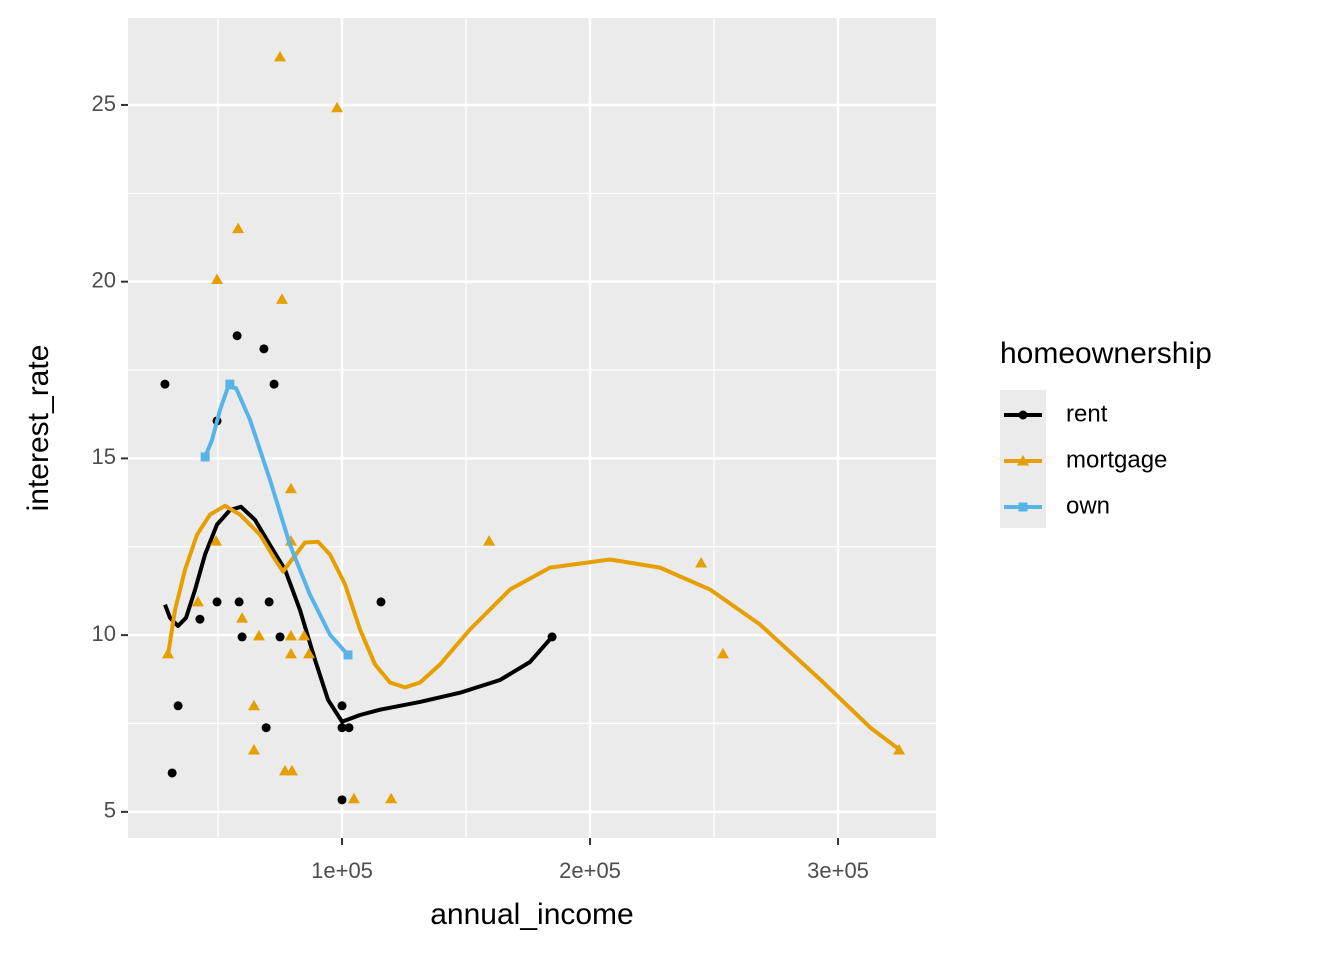 This screenshot has height=960, width=1344. What do you see at coordinates (342, 870) in the screenshot?
I see `x-tick-label: 1e+05` at bounding box center [342, 870].